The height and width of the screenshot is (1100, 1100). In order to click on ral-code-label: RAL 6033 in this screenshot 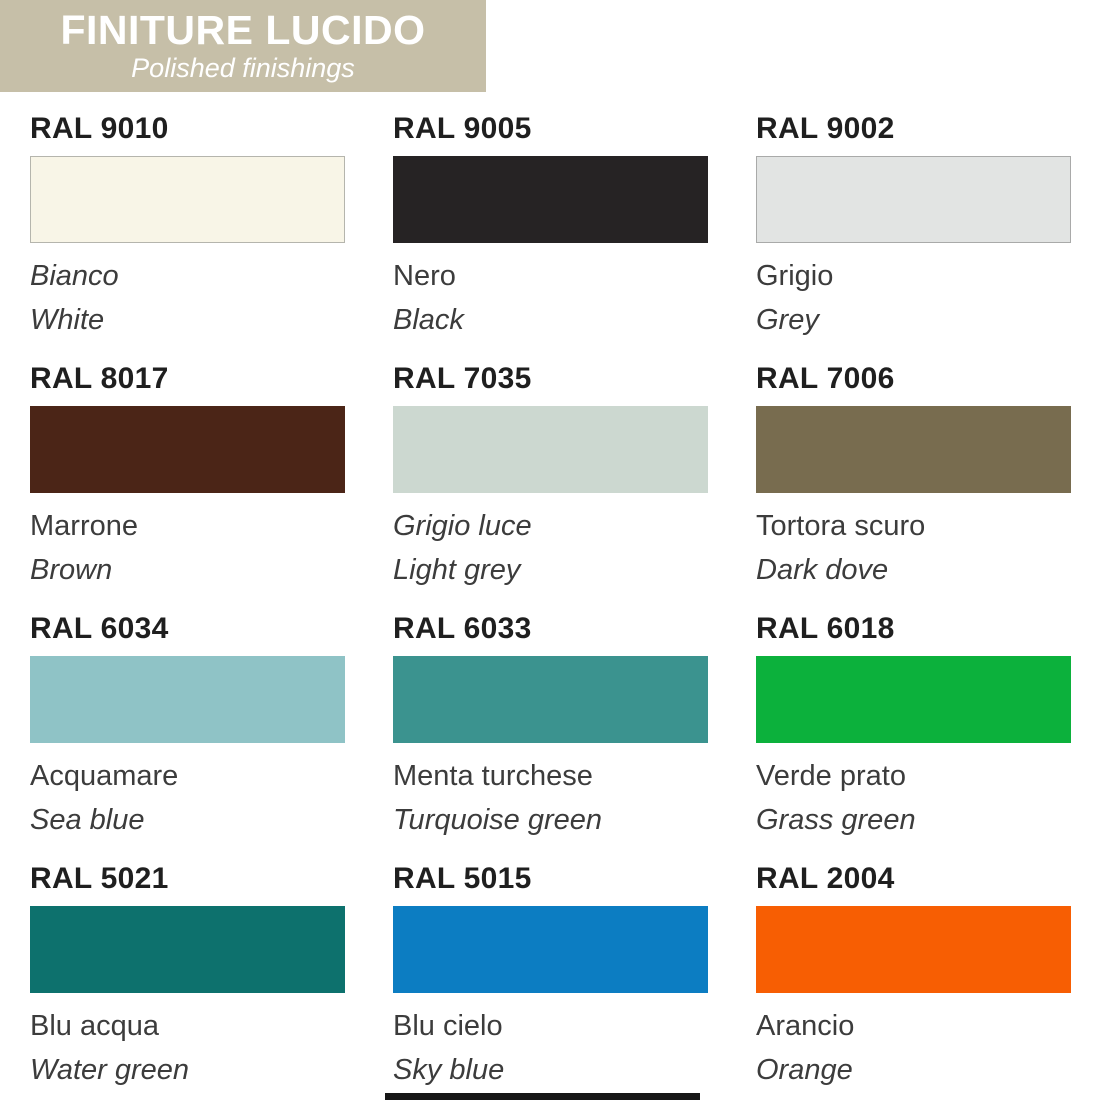, I will do `click(462, 628)`.